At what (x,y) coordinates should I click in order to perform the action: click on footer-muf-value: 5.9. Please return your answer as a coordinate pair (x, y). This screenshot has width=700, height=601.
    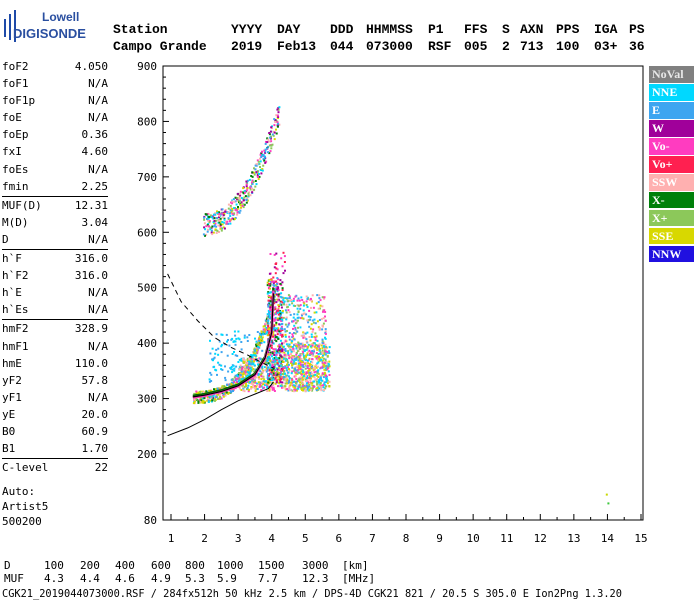
    Looking at the image, I should click on (227, 578).